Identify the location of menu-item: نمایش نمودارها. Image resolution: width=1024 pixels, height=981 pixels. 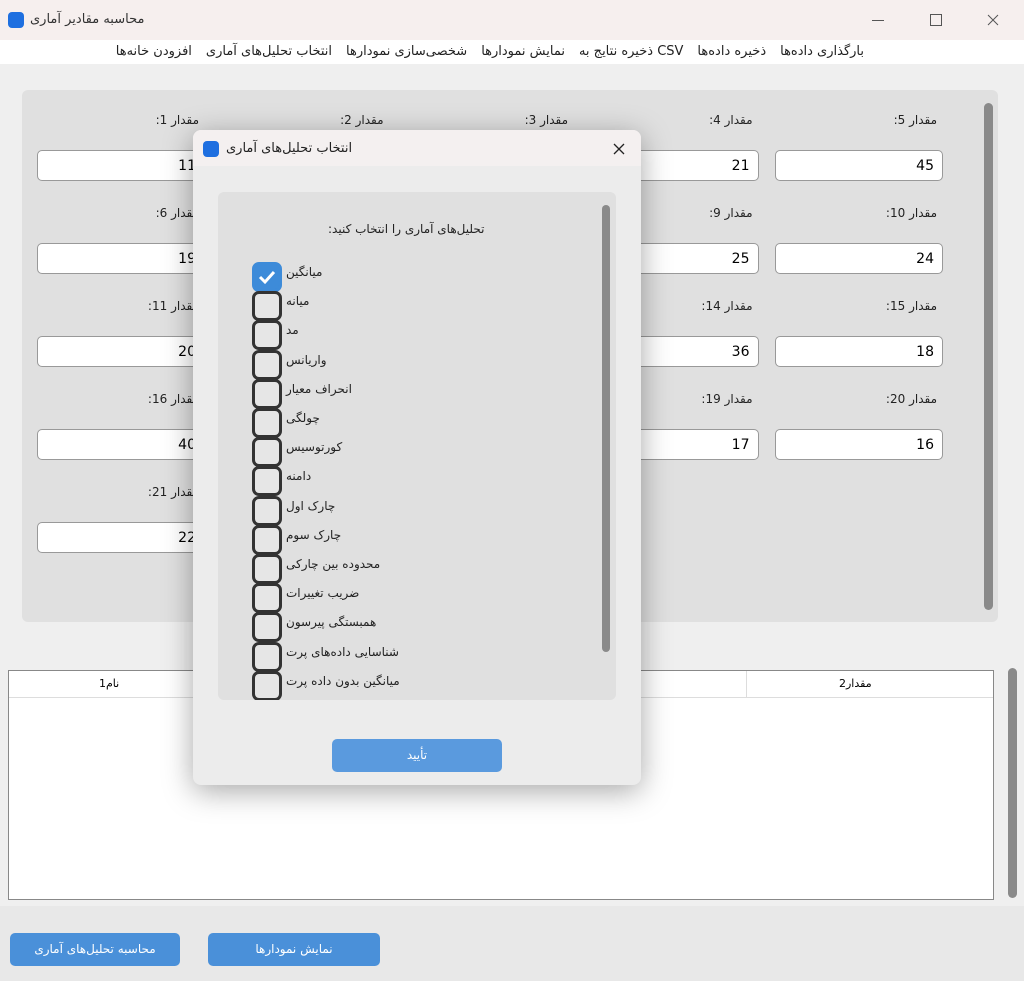
(523, 51).